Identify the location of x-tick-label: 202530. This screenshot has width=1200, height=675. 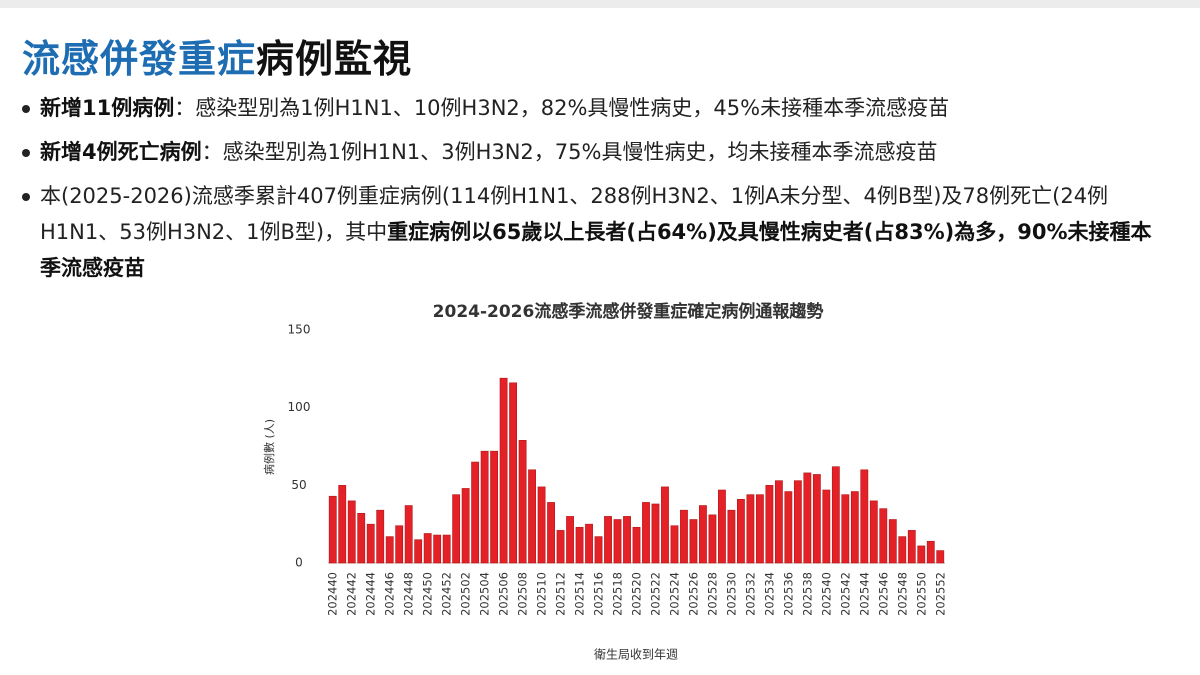
(731, 594).